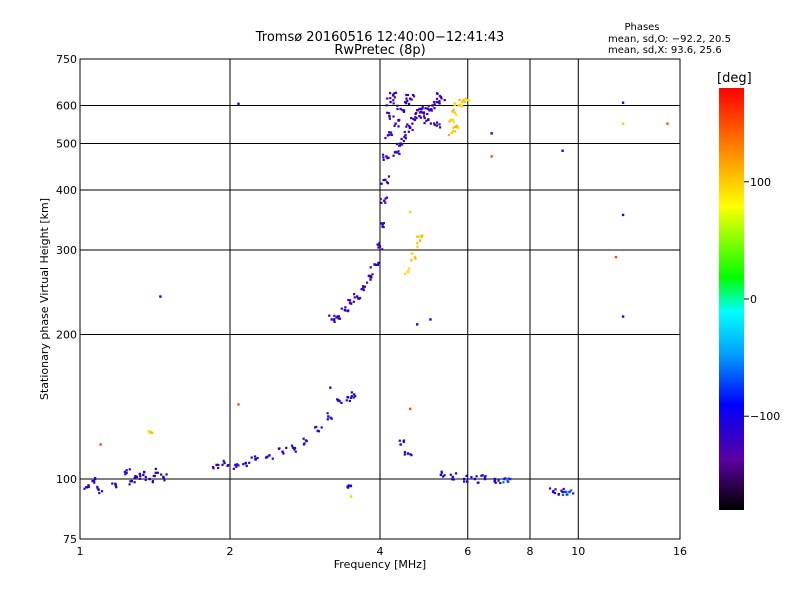 Image resolution: width=800 pixels, height=600 pixels. What do you see at coordinates (380, 551) in the screenshot?
I see `x-tick-label: 4` at bounding box center [380, 551].